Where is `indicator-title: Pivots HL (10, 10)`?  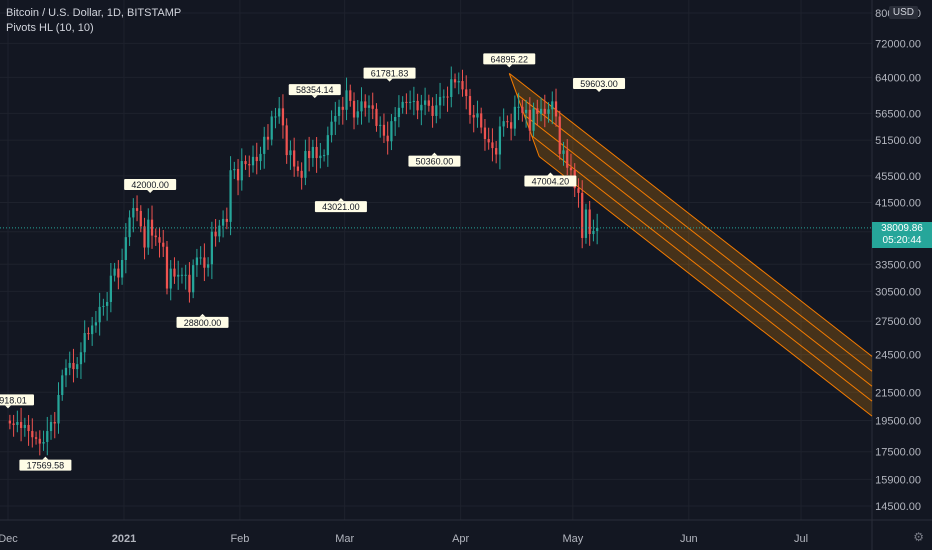 indicator-title: Pivots HL (10, 10) is located at coordinates (50, 28).